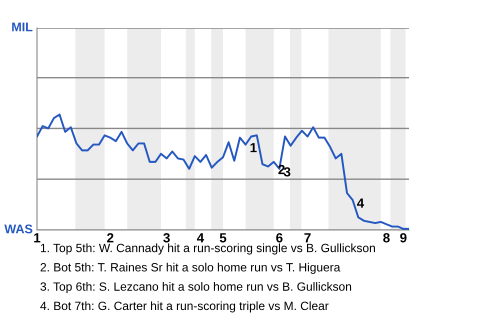 The width and height of the screenshot is (480, 320). I want to click on annotation: 1, so click(253, 147).